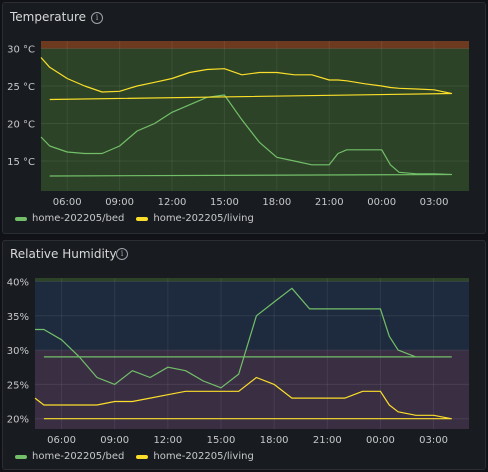 The image size is (488, 472). I want to click on panel-title: Relative Humidity, so click(63, 254).